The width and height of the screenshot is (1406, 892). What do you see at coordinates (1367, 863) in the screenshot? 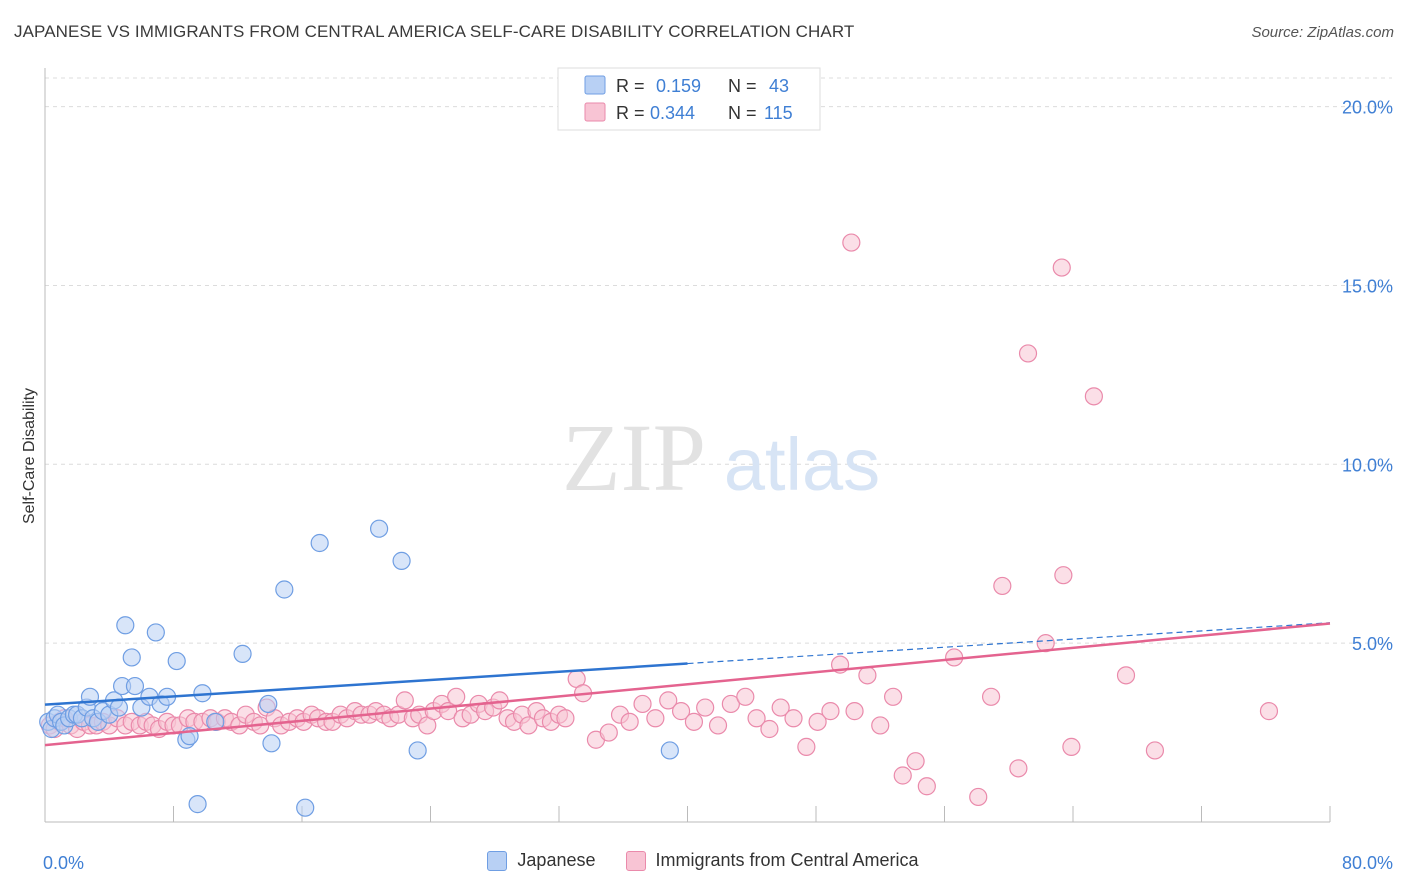
I see `x-tick-label-max: 80.0%` at bounding box center [1367, 863].